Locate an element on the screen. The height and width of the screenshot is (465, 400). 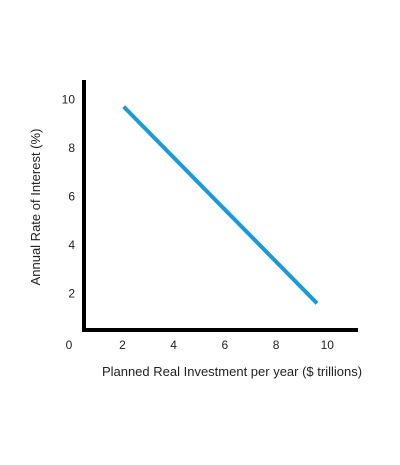
x-tick-label: 6 is located at coordinates (224, 345).